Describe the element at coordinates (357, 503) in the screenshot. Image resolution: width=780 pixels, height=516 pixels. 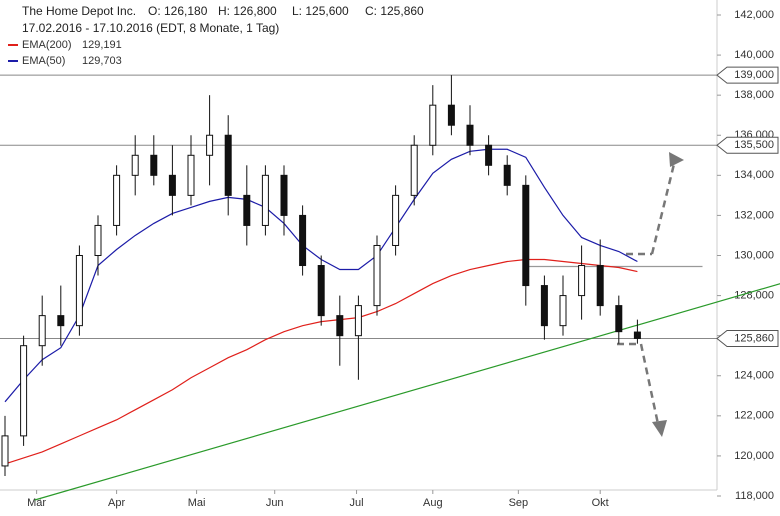
I see `x-tick-label: Jul` at that location.